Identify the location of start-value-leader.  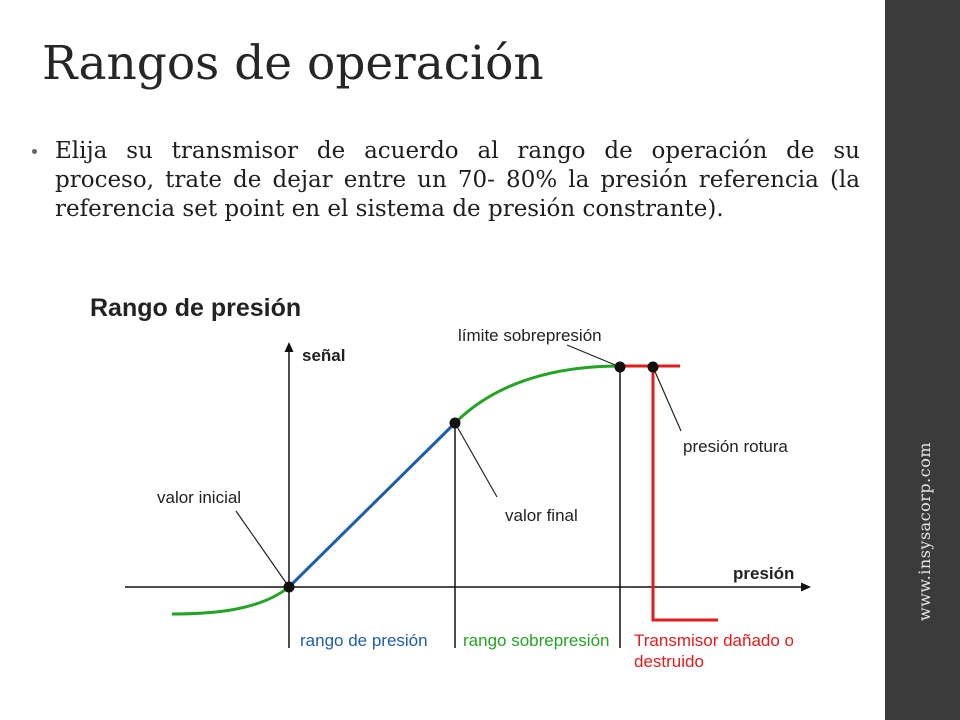
(262, 549).